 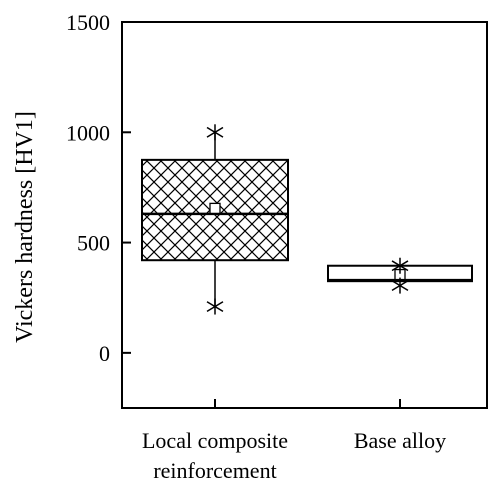 What do you see at coordinates (93, 243) in the screenshot?
I see `y-tick-label: 500` at bounding box center [93, 243].